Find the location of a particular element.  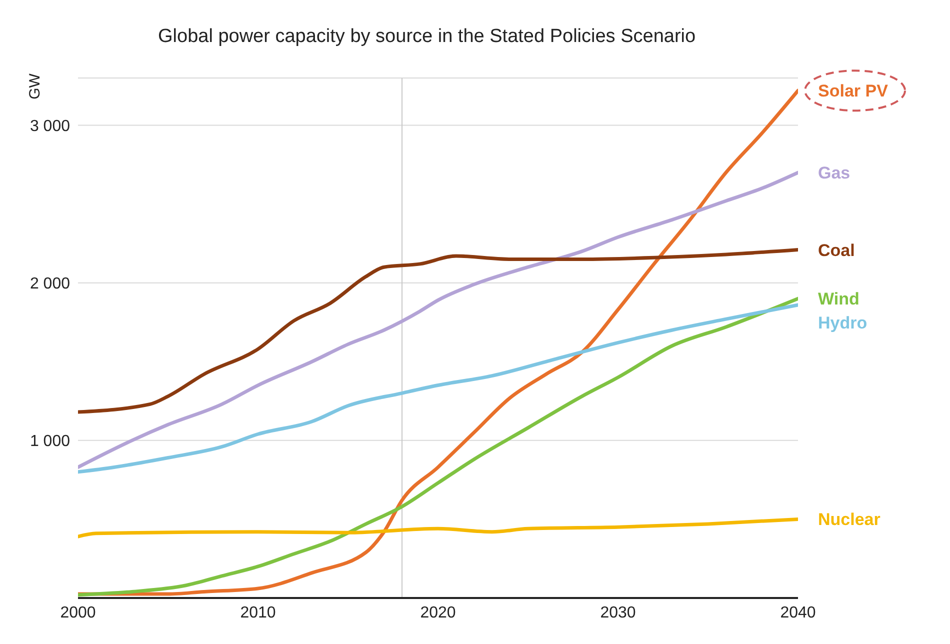

series-label: Coal is located at coordinates (836, 250).